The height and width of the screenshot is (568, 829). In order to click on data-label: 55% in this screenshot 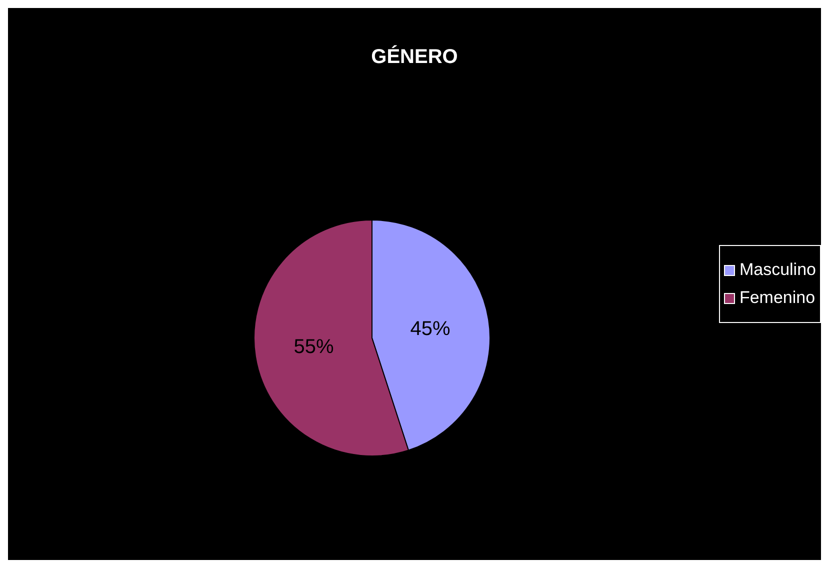, I will do `click(314, 347)`.